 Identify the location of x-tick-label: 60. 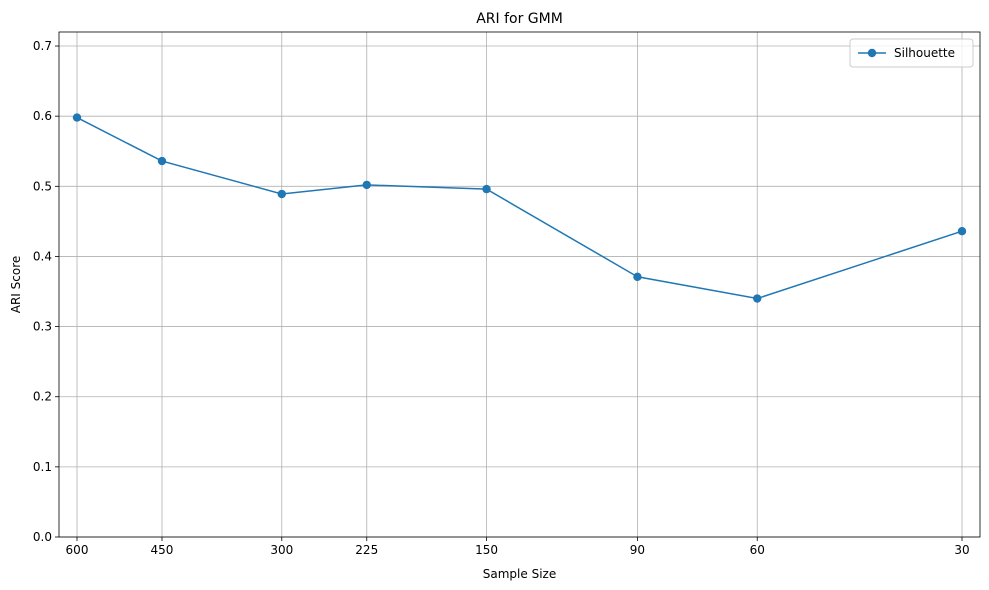
(757, 550).